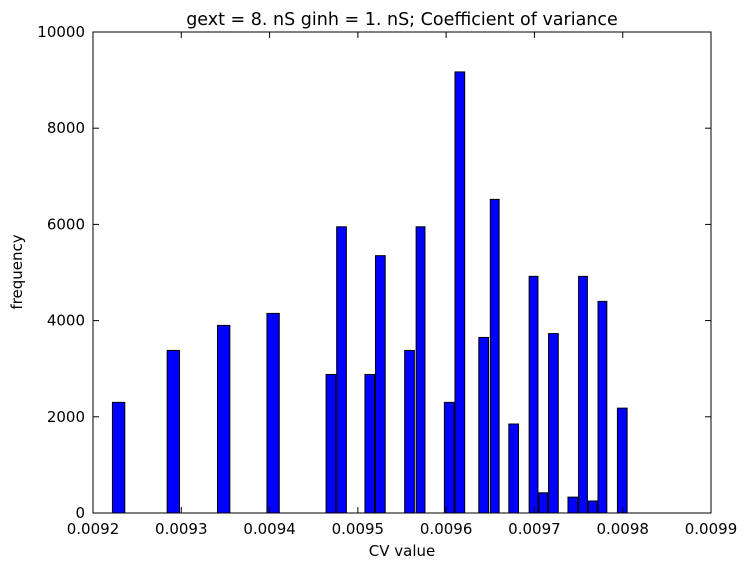 Image resolution: width=748 pixels, height=570 pixels. What do you see at coordinates (181, 529) in the screenshot?
I see `x-tick-label: 0.0093` at bounding box center [181, 529].